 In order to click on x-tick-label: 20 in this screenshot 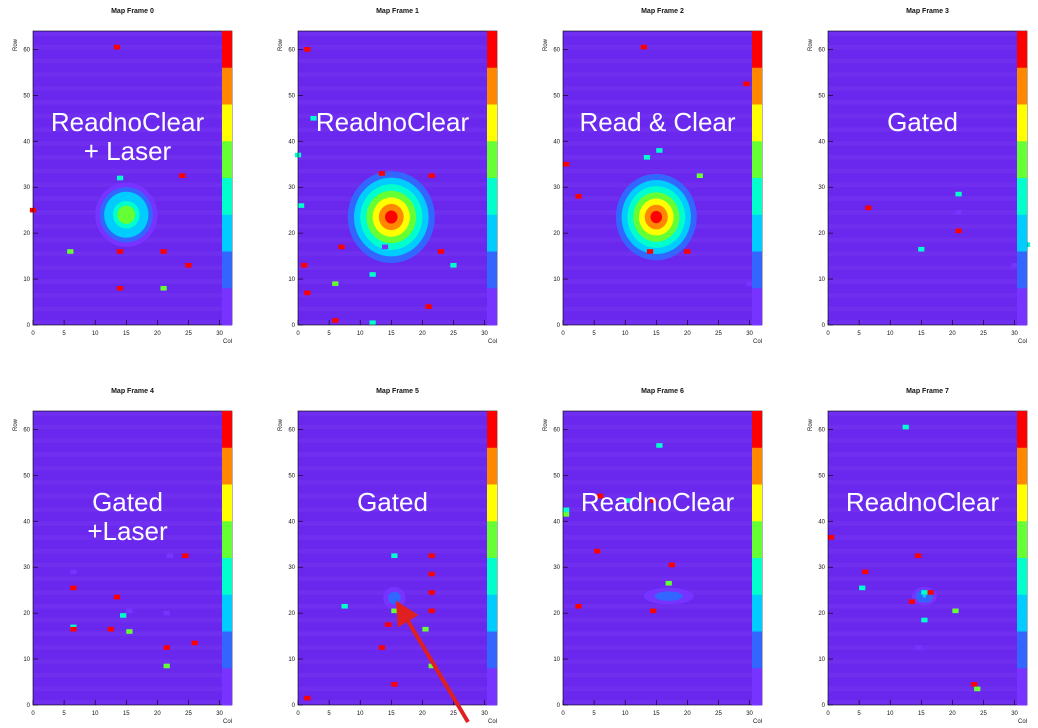, I will do `click(952, 714)`.